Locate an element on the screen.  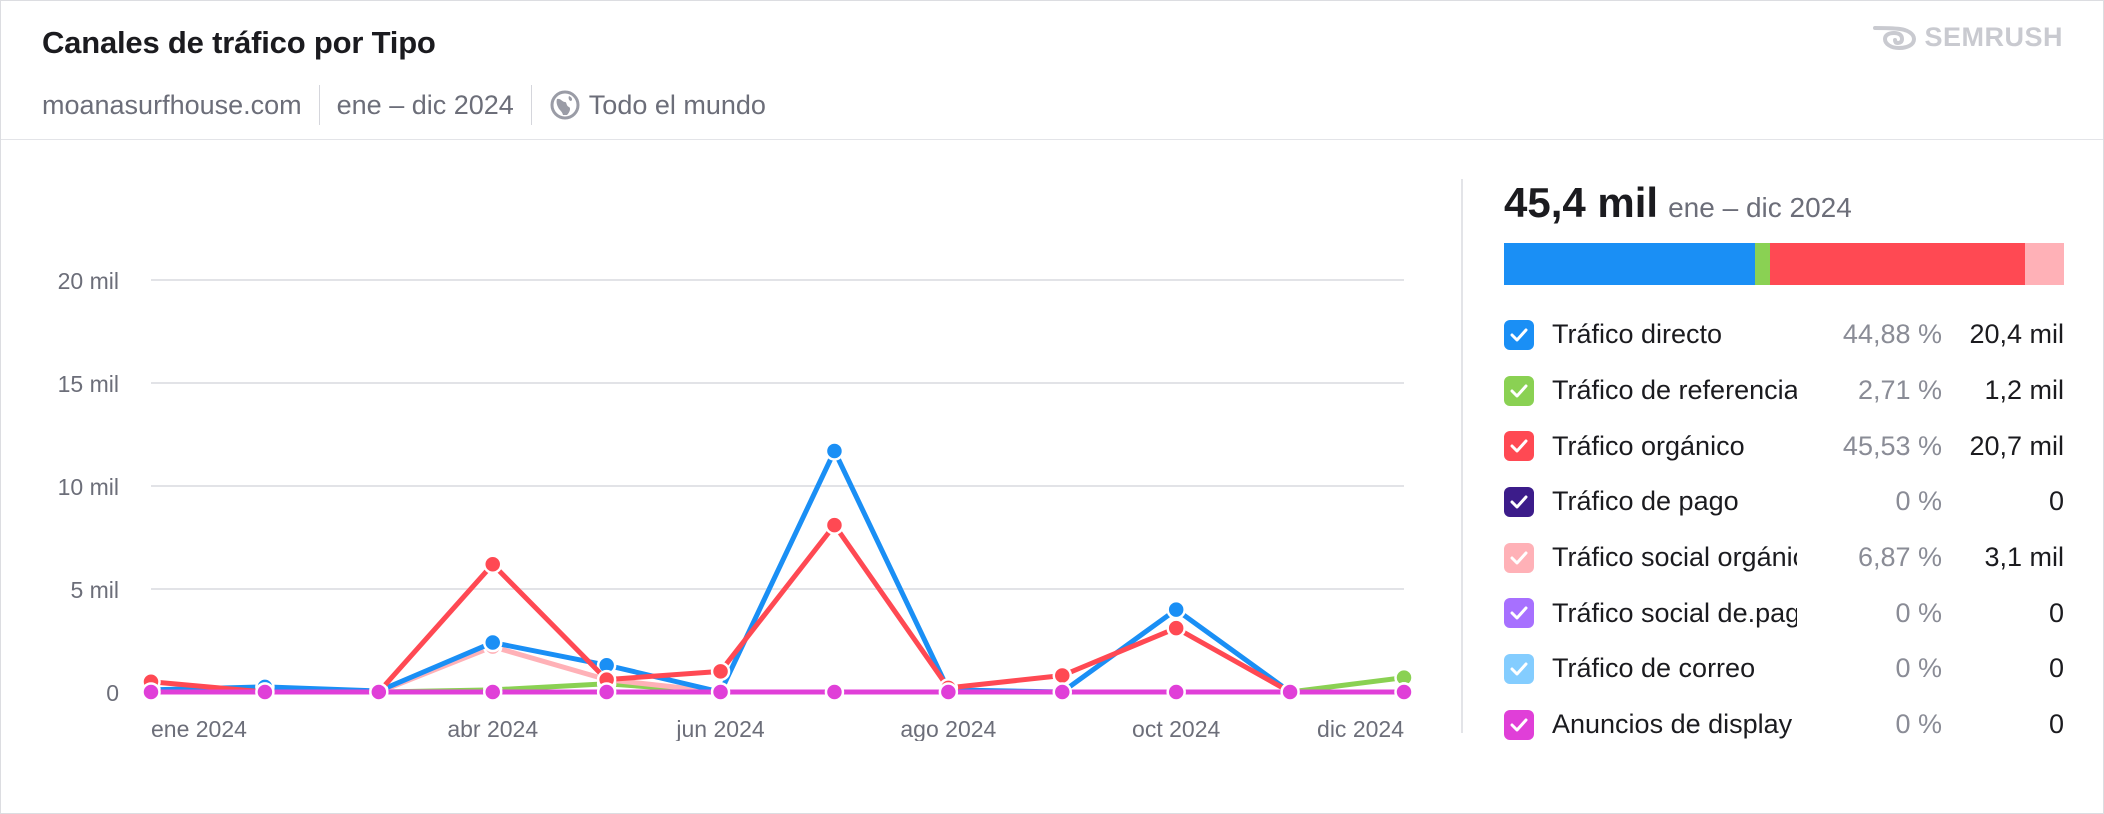
card-title: Canales de tráfico por Tipo is located at coordinates (239, 42).